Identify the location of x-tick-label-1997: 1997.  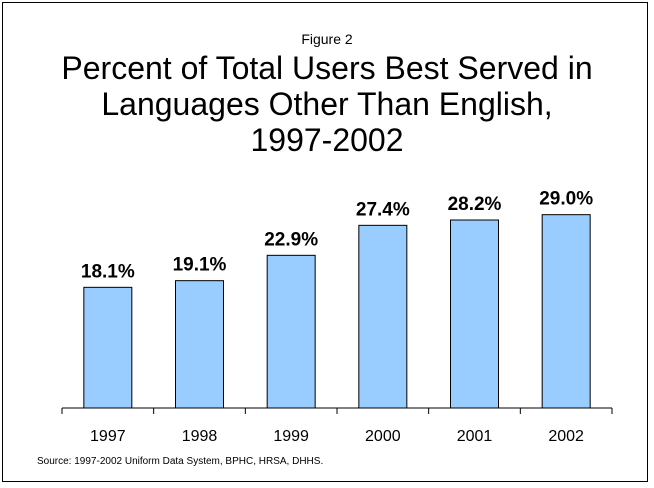
(108, 436).